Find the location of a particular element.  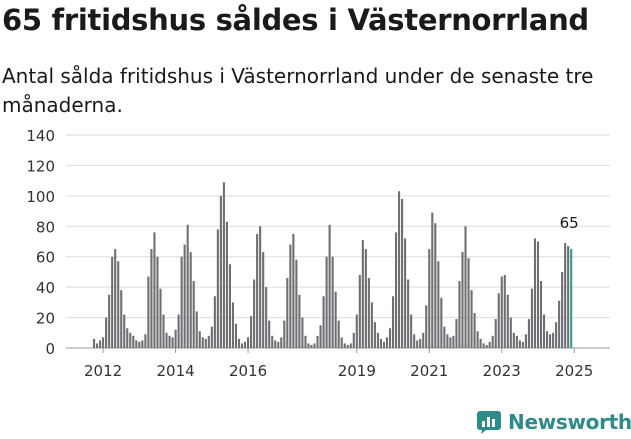

y-tick-label: 120 is located at coordinates (40, 166).